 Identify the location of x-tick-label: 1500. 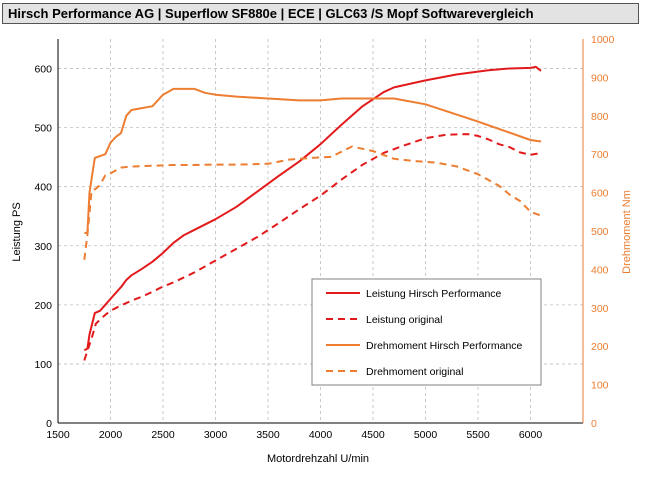
(58, 435).